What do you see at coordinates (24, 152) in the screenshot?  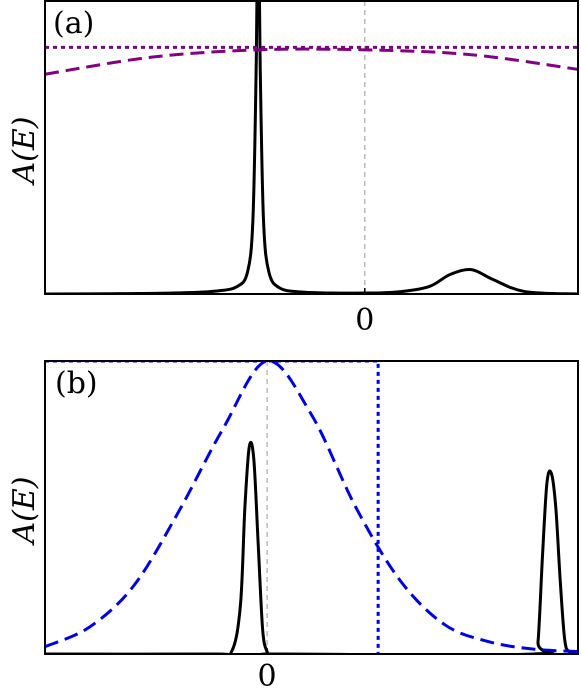 I see `y-axis-label-a: A(E)` at bounding box center [24, 152].